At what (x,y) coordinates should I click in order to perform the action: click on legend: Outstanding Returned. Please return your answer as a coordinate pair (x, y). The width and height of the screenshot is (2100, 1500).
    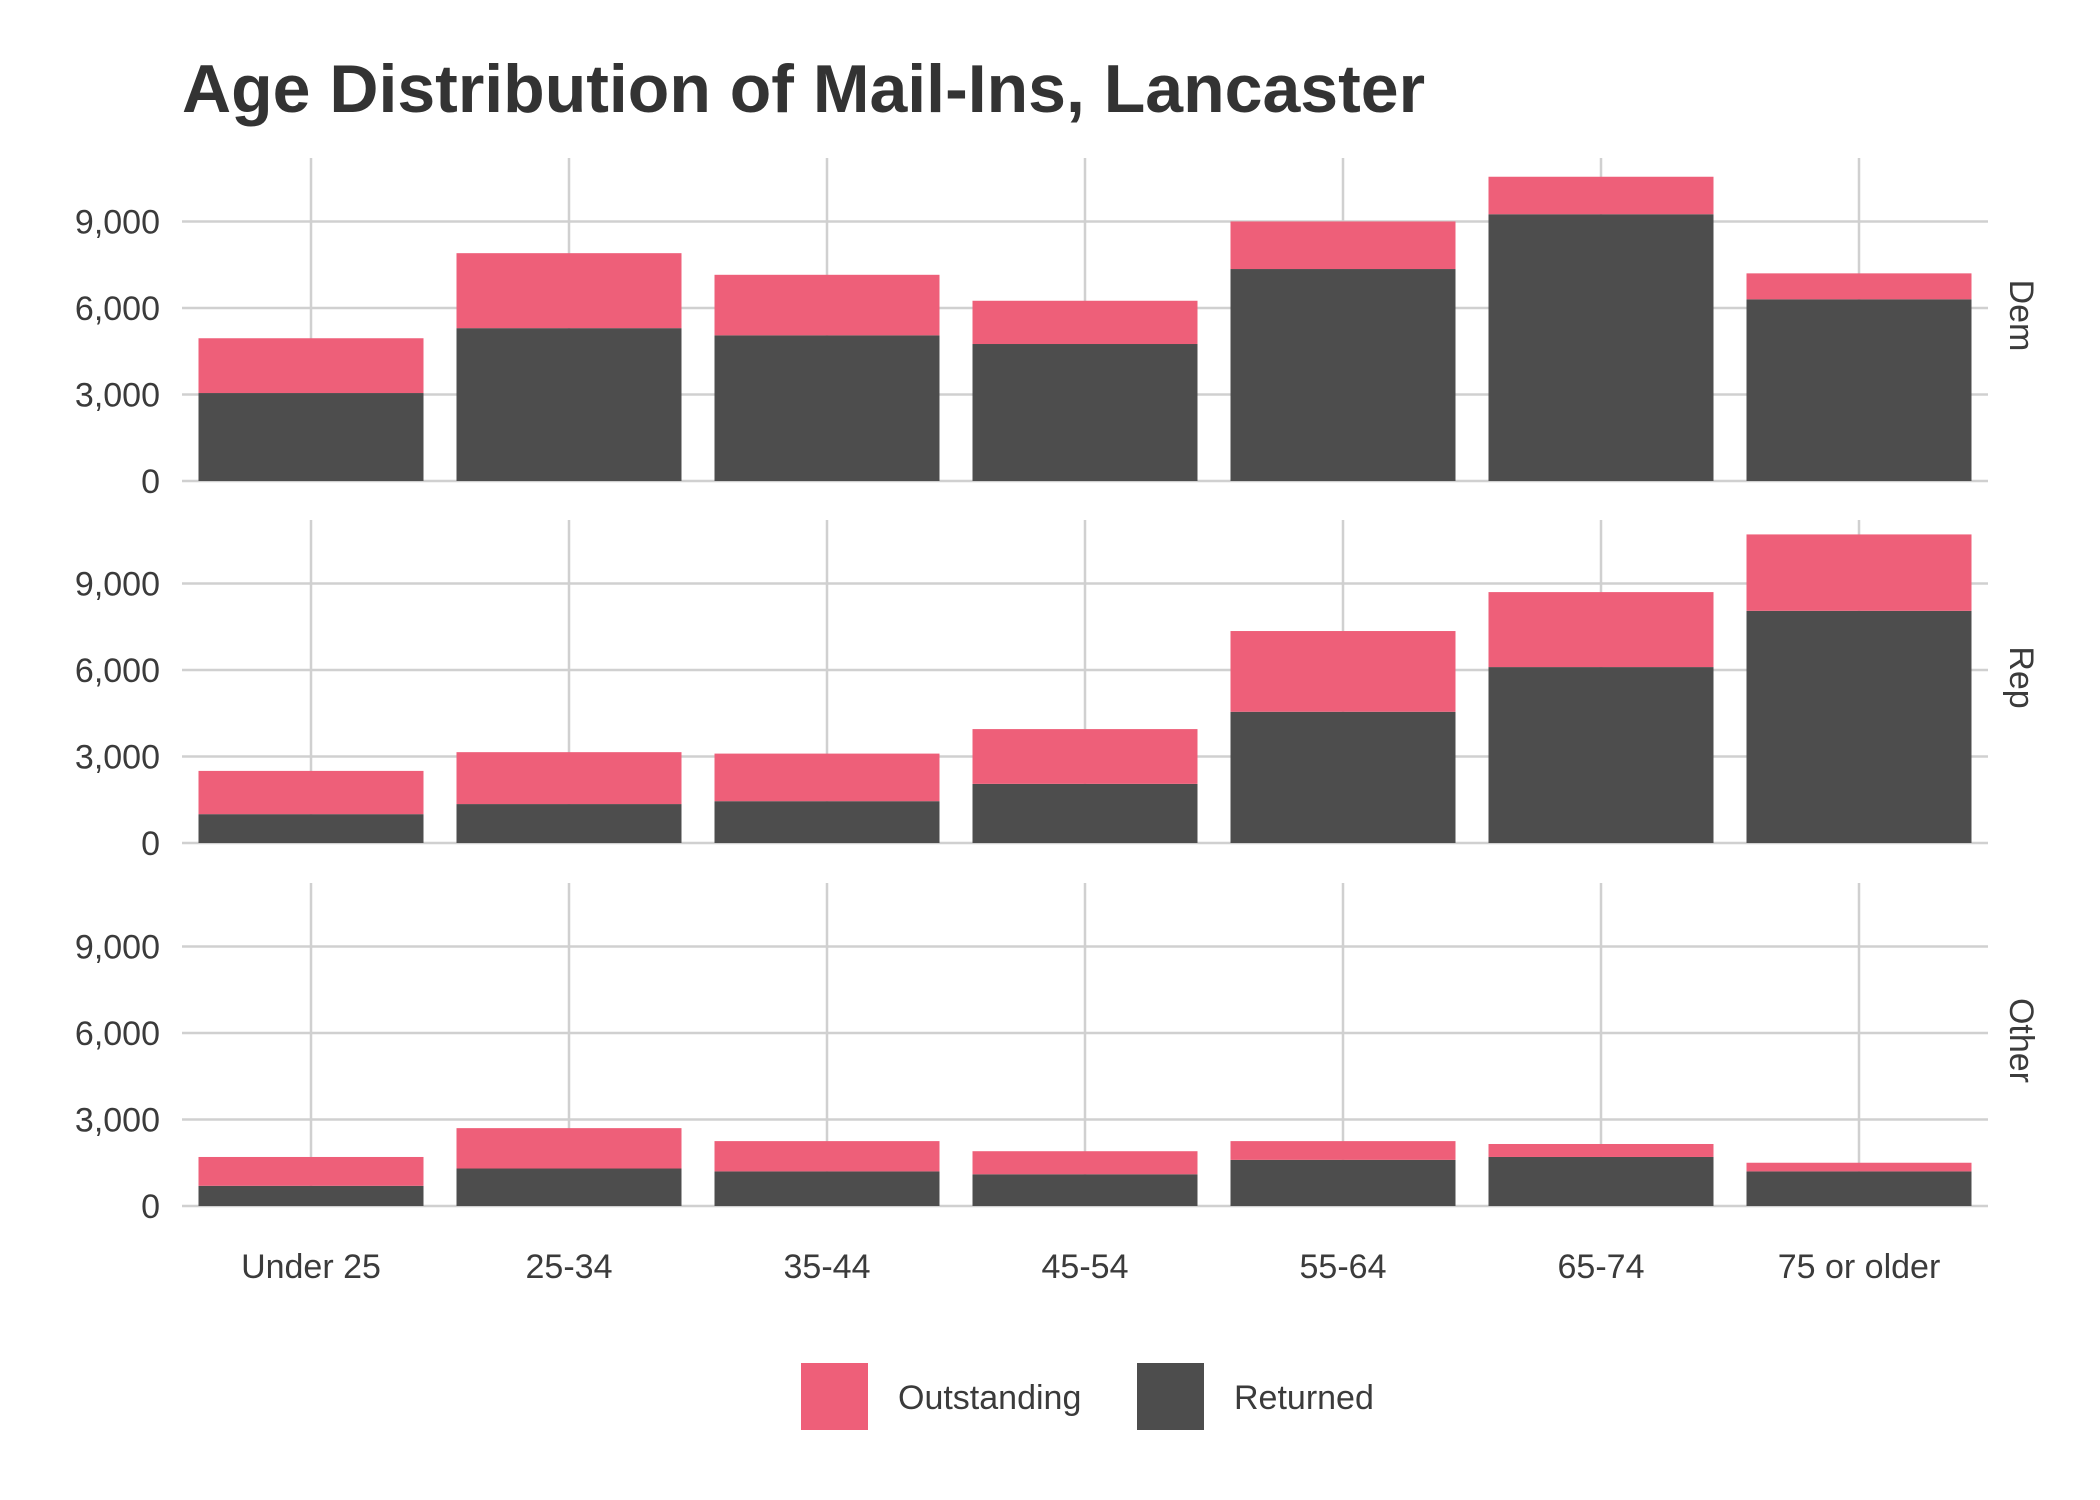
    Looking at the image, I should click on (1087, 1396).